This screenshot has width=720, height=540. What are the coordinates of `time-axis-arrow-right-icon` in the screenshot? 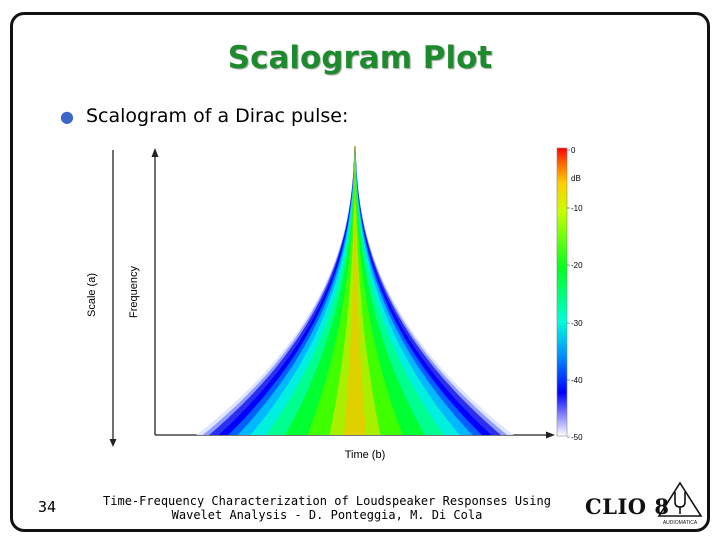 It's located at (550, 435).